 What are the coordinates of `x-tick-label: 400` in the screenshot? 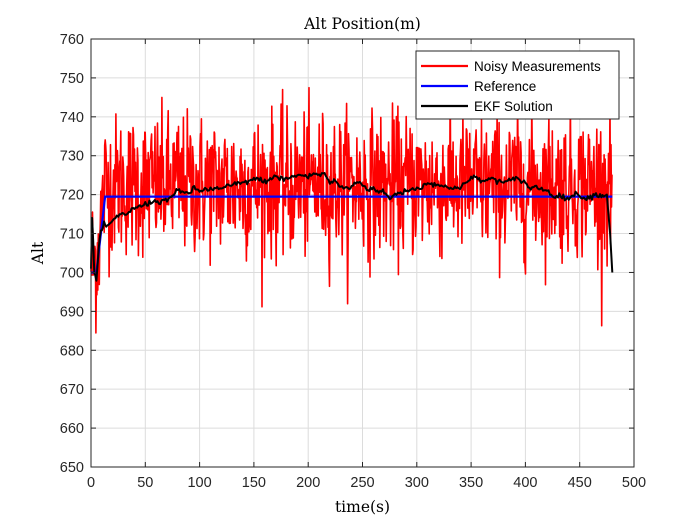 It's located at (525, 483).